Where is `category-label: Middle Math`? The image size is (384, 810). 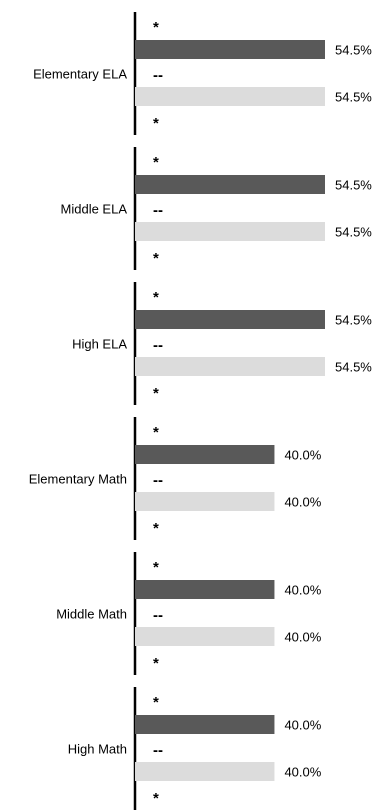
category-label: Middle Math is located at coordinates (91, 614).